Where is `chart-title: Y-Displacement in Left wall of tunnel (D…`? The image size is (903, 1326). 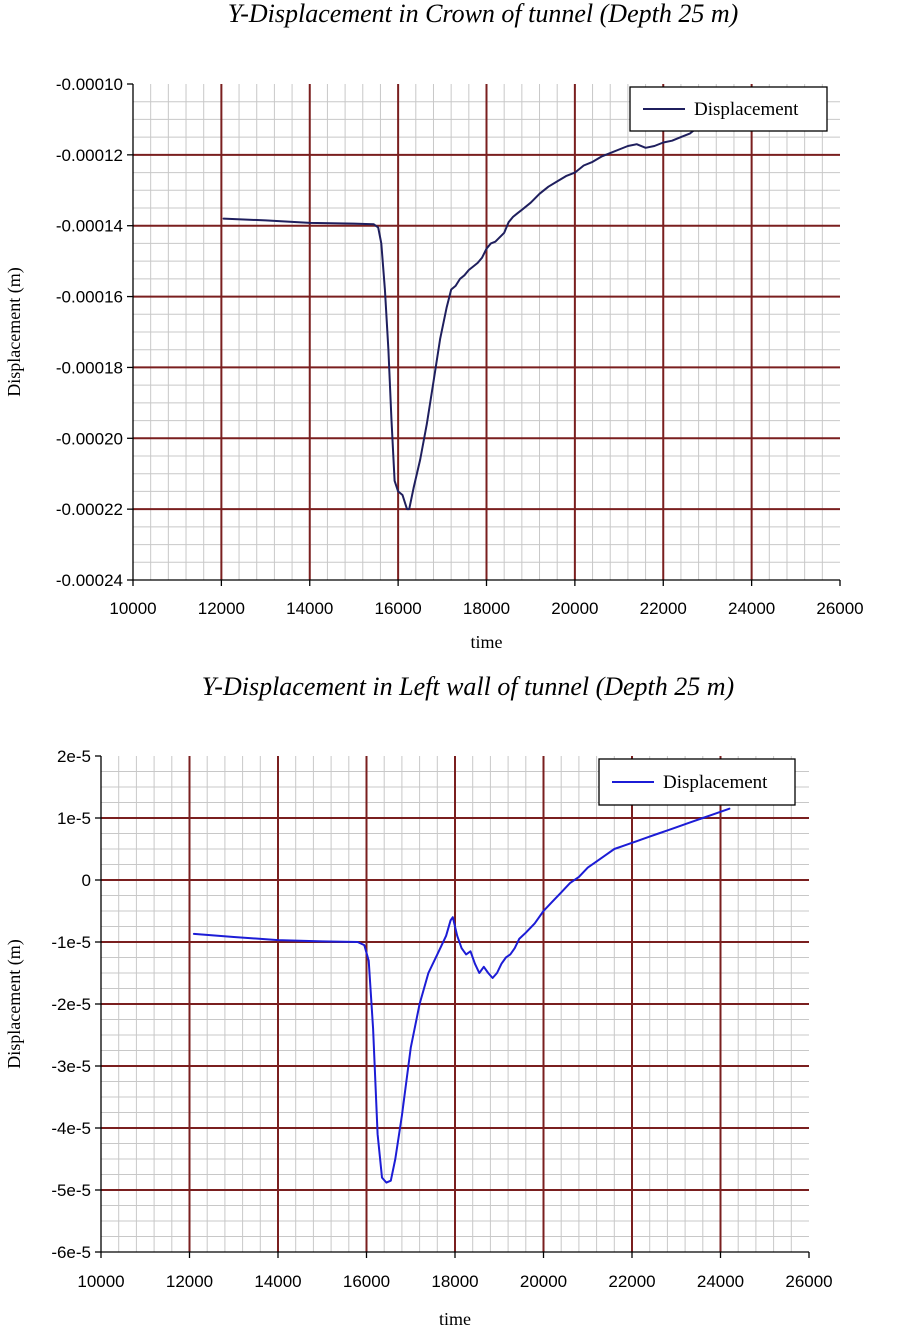 chart-title: Y-Displacement in Left wall of tunnel (D… is located at coordinates (468, 686).